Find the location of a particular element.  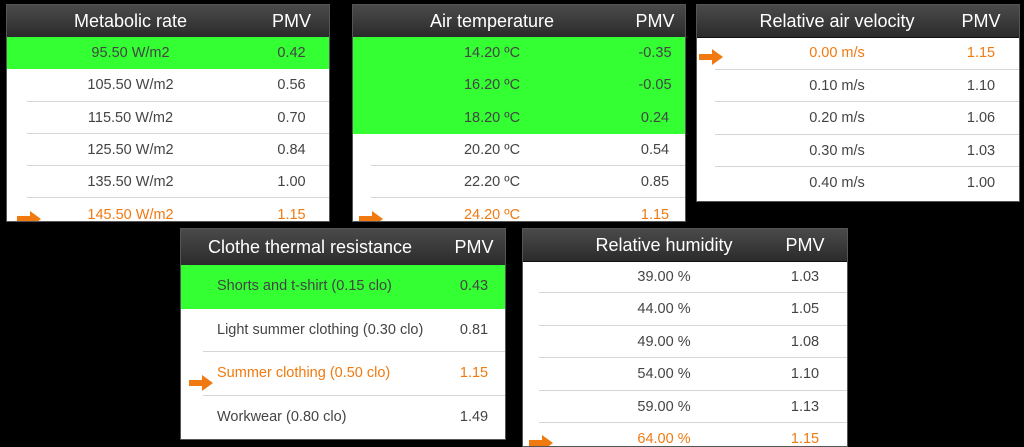

row-label: 49.00 % is located at coordinates (664, 341).